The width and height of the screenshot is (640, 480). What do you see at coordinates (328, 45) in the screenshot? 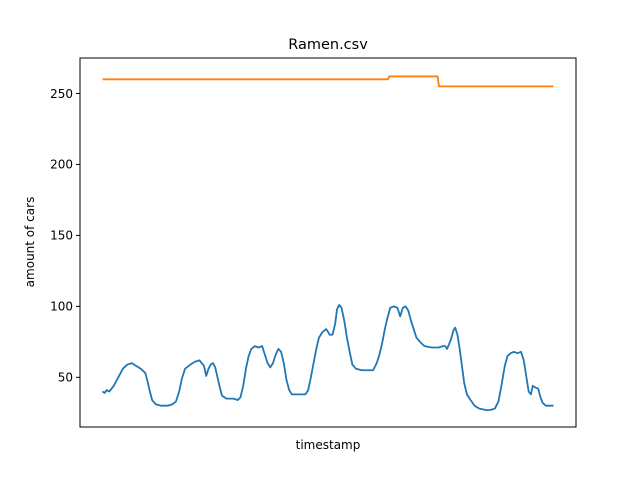
I see `chart-title: Ramen.csv` at bounding box center [328, 45].